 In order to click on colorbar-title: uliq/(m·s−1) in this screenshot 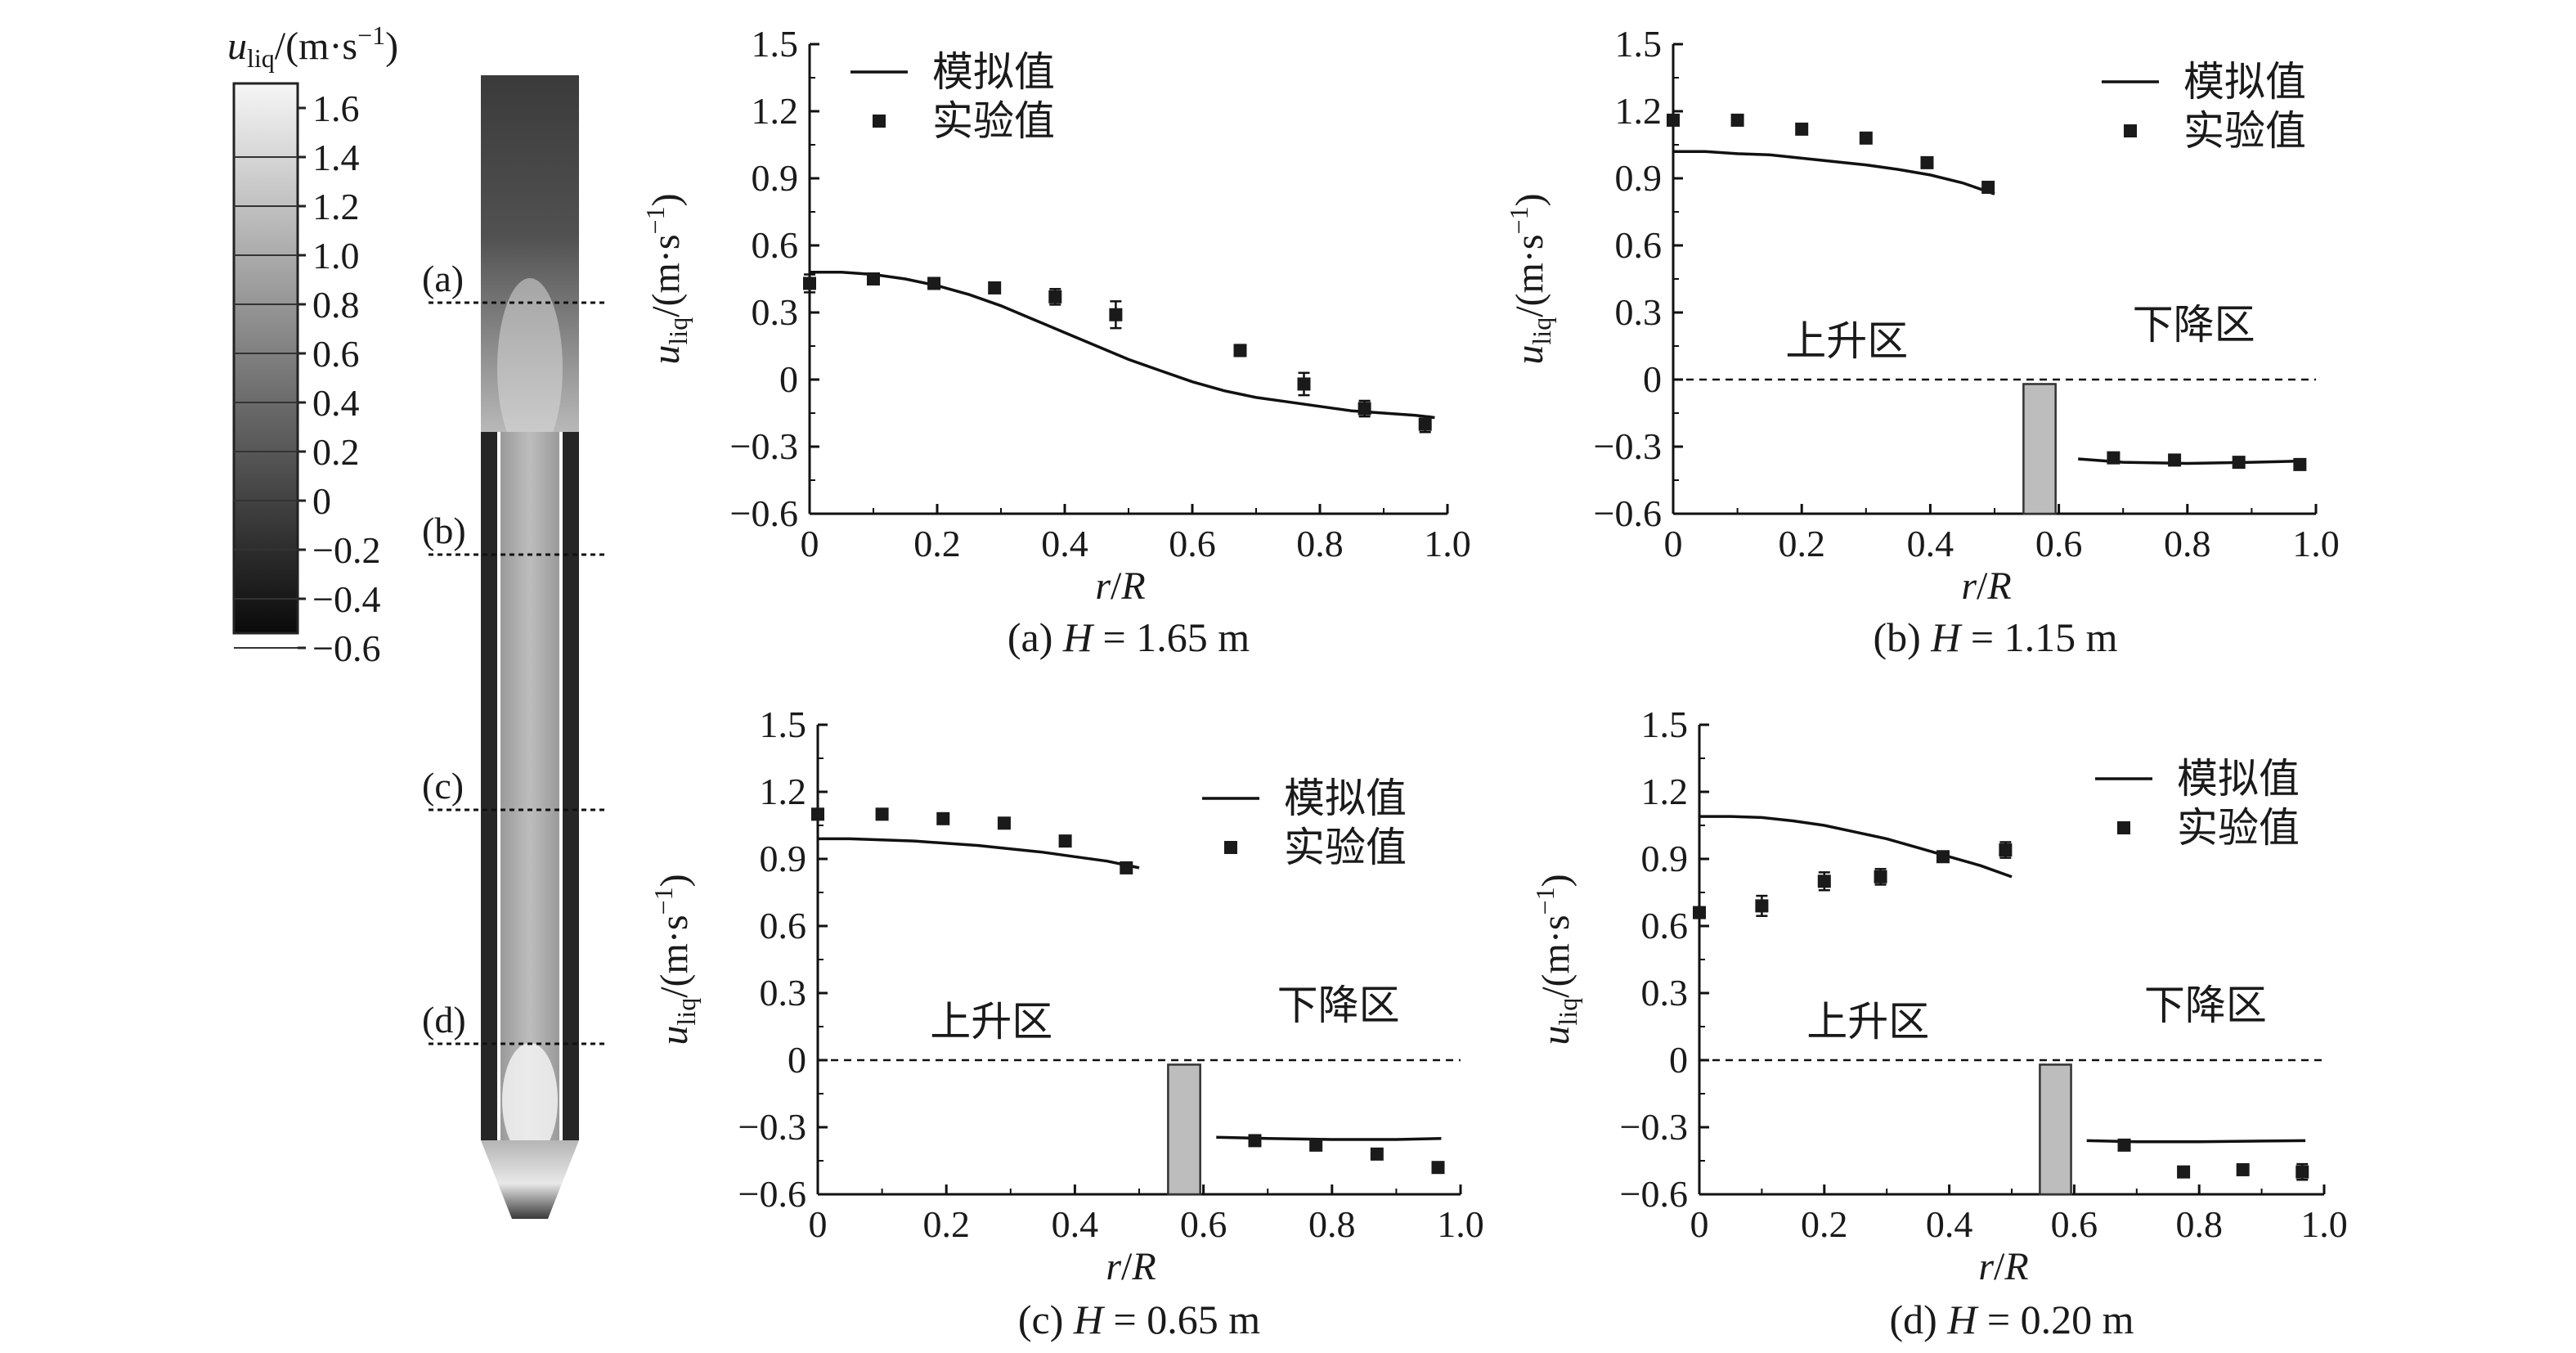, I will do `click(313, 46)`.